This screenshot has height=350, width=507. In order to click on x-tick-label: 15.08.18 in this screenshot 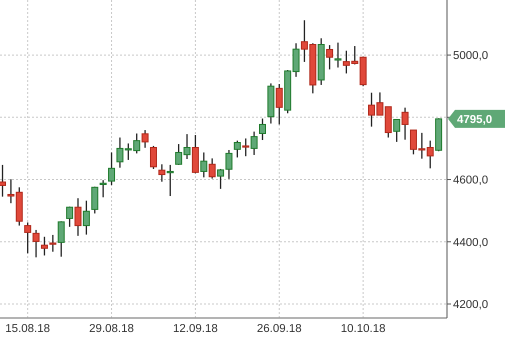, I will do `click(27, 329)`.